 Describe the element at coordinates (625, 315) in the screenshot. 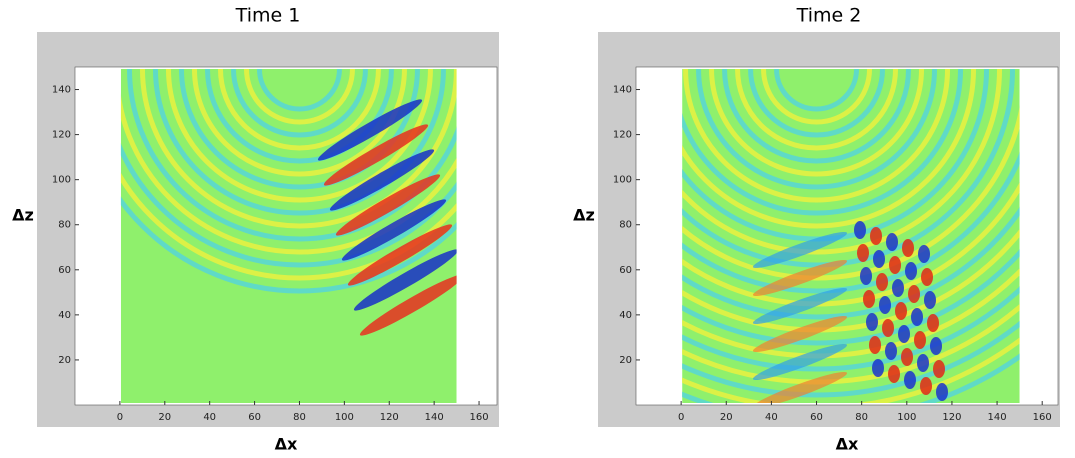

I see `y-tick-label: 40` at that location.